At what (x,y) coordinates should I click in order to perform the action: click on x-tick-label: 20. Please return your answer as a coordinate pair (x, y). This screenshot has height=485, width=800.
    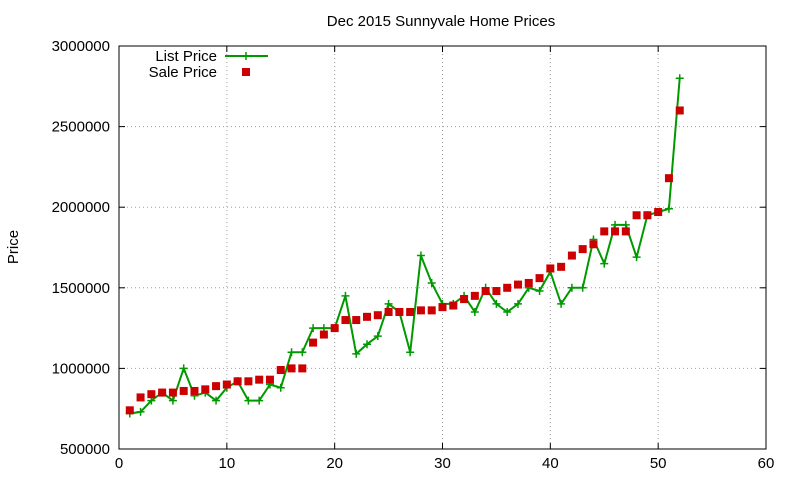
    Looking at the image, I should click on (334, 463).